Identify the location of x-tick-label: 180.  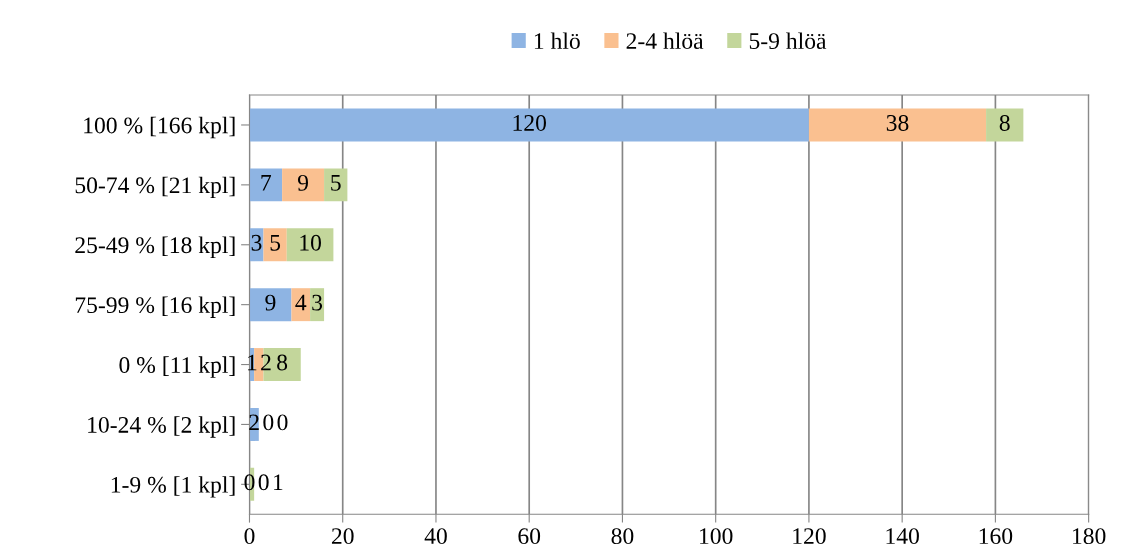
(1089, 536).